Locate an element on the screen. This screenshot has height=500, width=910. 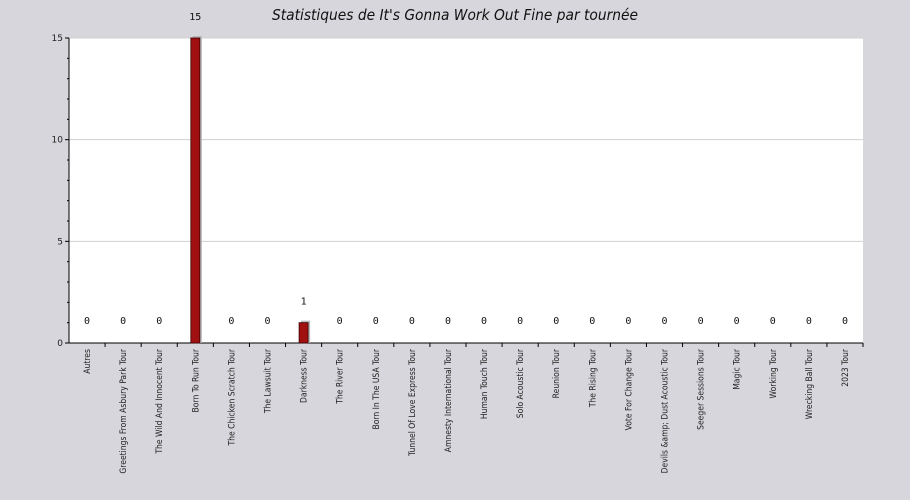
category-label: Darkness Tour is located at coordinates (305, 375).